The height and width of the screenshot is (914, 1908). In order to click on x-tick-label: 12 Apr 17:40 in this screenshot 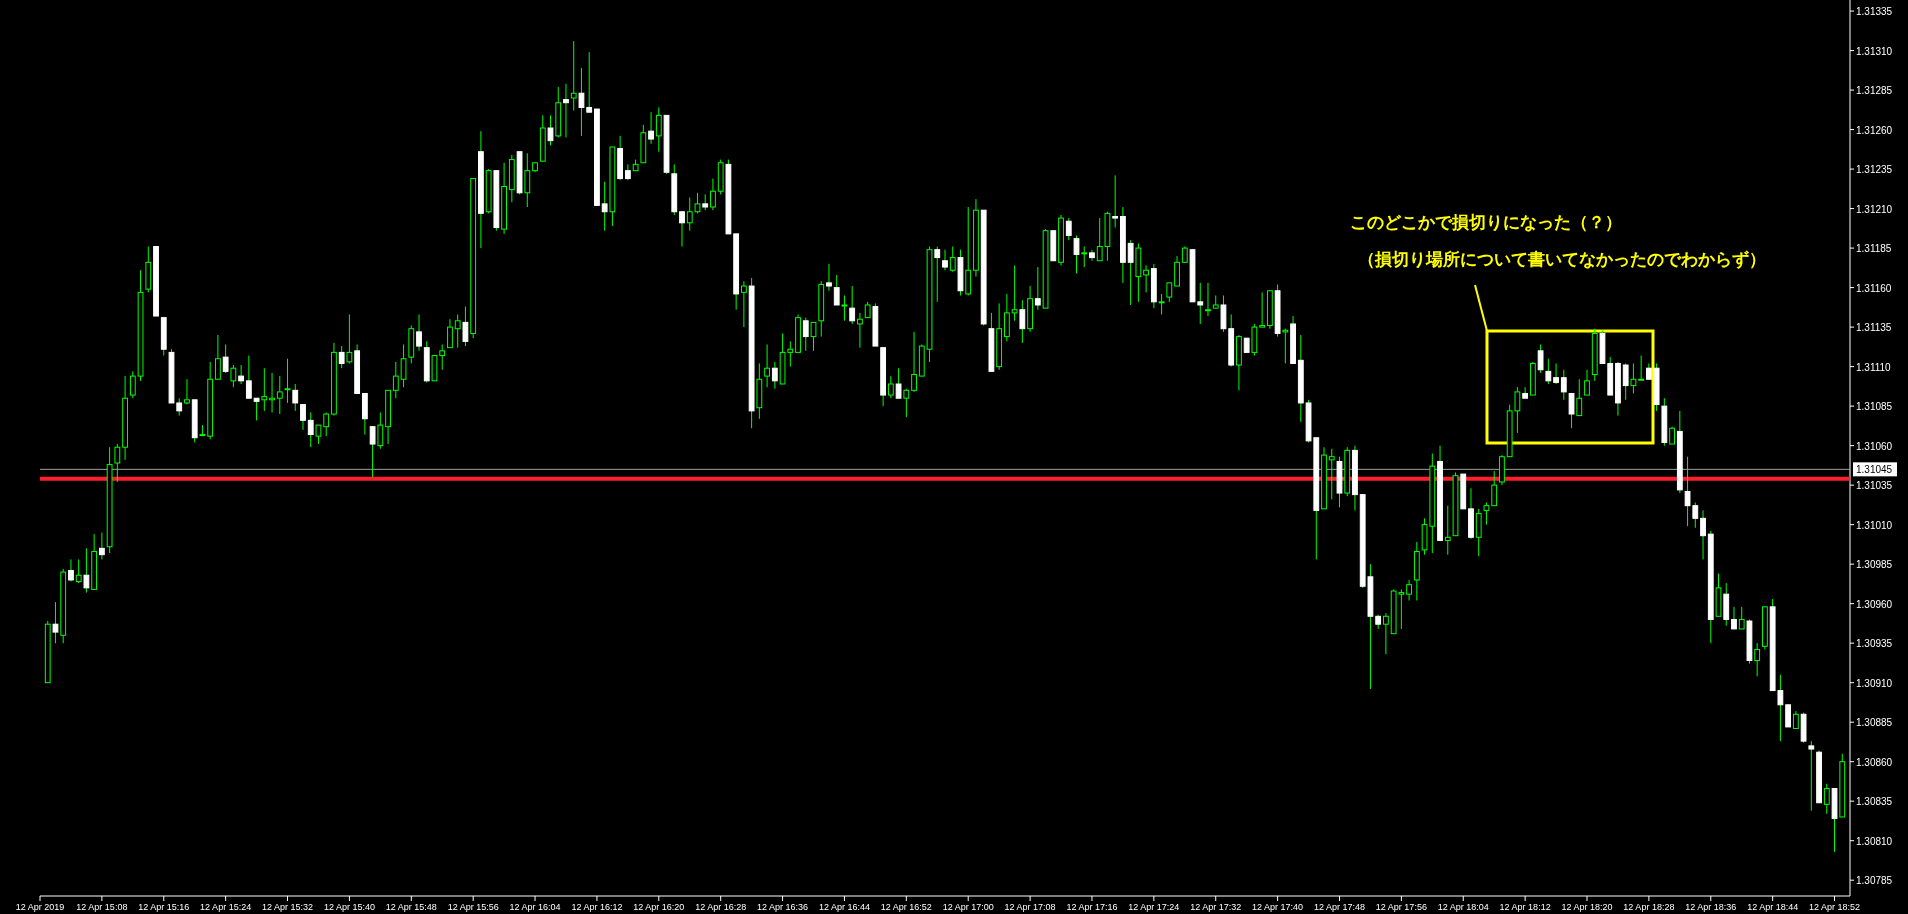, I will do `click(1278, 907)`.